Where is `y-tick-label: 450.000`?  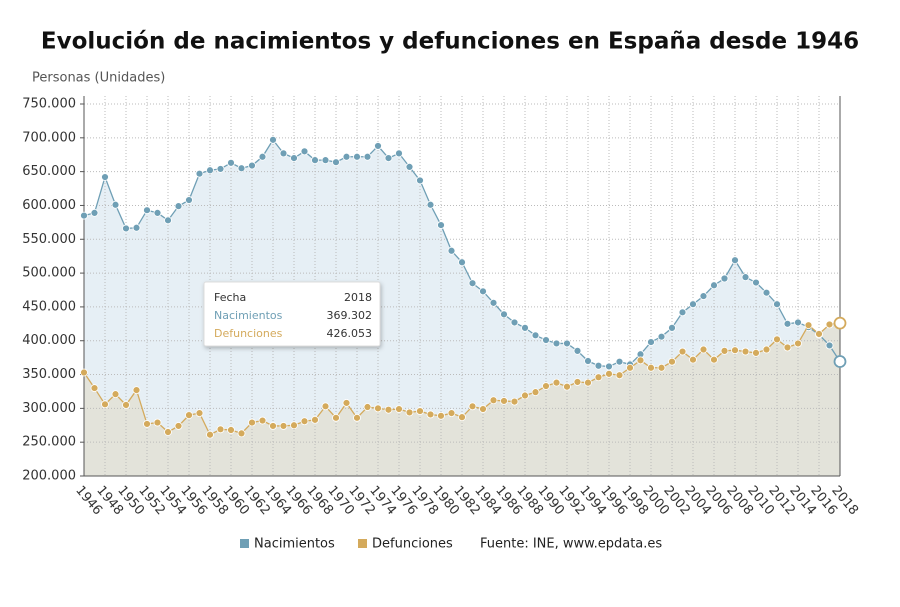 y-tick-label: 450.000 is located at coordinates (49, 306).